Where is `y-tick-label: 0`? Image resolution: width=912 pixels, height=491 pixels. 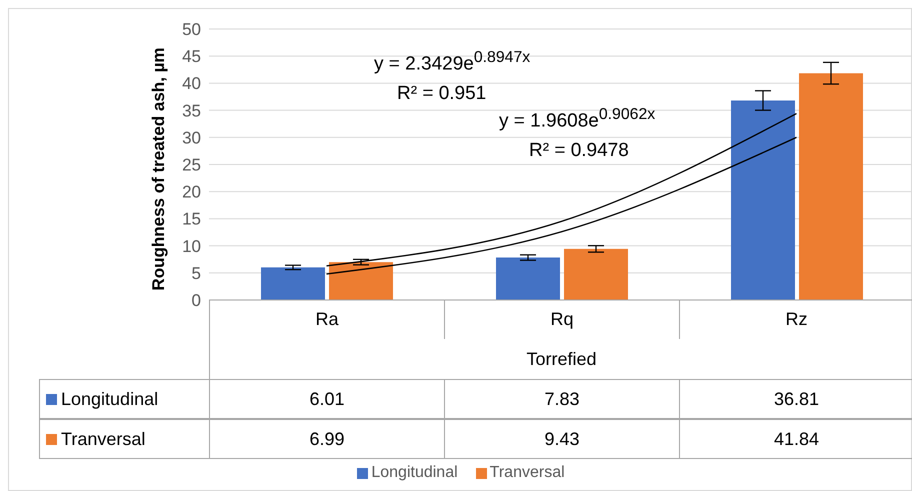
y-tick-label: 0 is located at coordinates (196, 300).